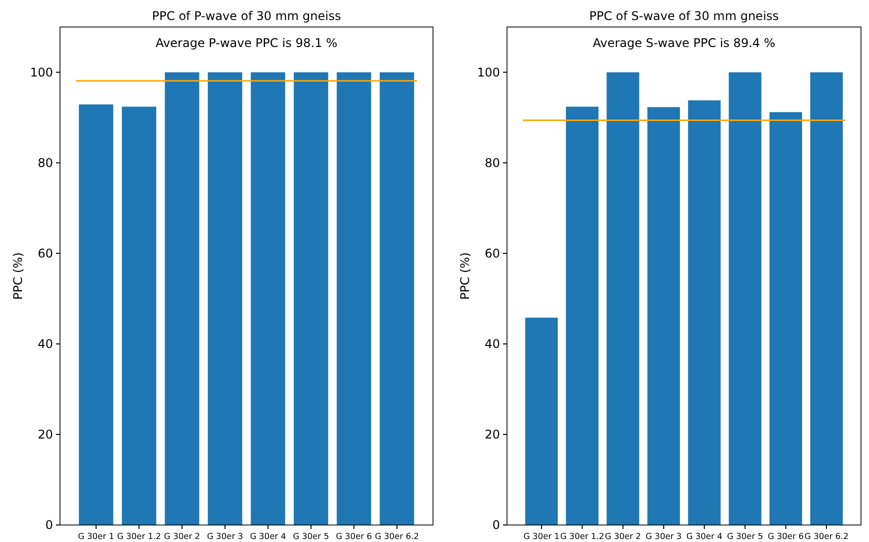 Image resolution: width=869 pixels, height=542 pixels. I want to click on chart-title: PPC of S-wave of 30 mm gneiss, so click(684, 16).